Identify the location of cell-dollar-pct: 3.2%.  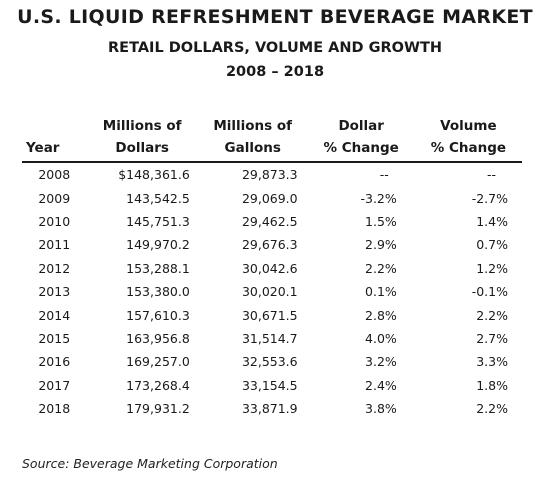
(381, 362).